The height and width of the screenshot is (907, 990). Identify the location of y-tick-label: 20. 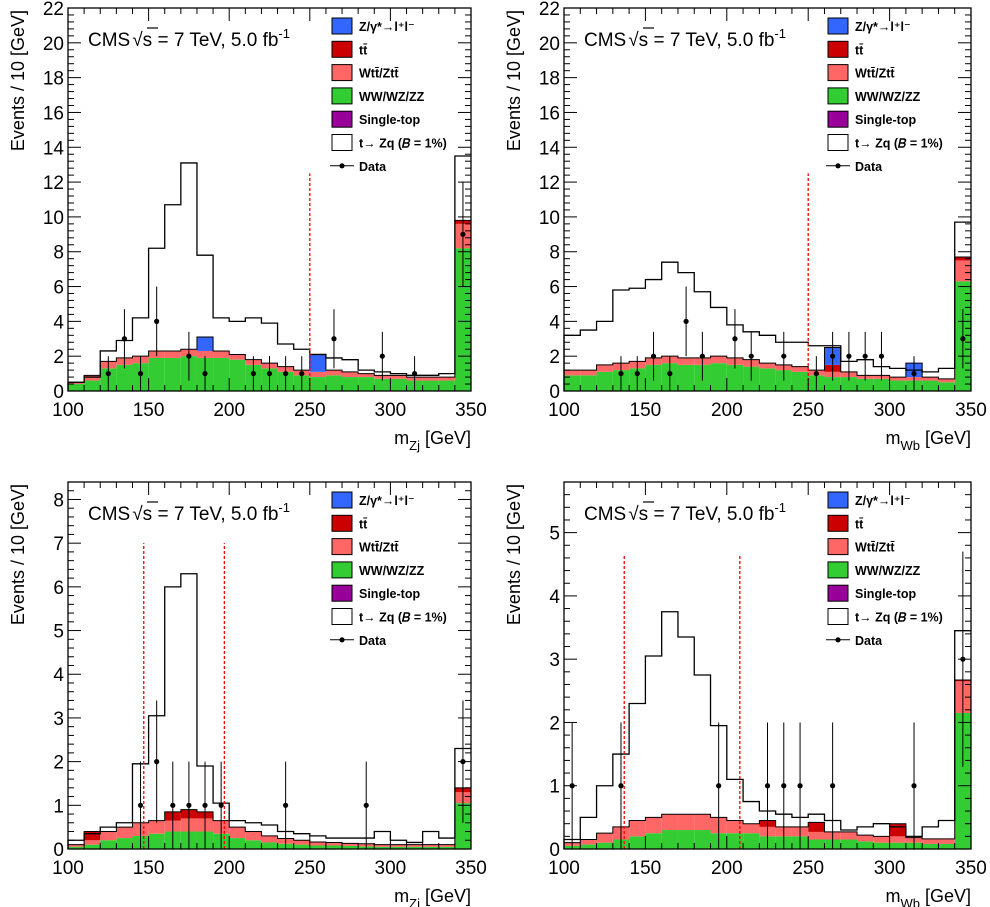
(53, 44).